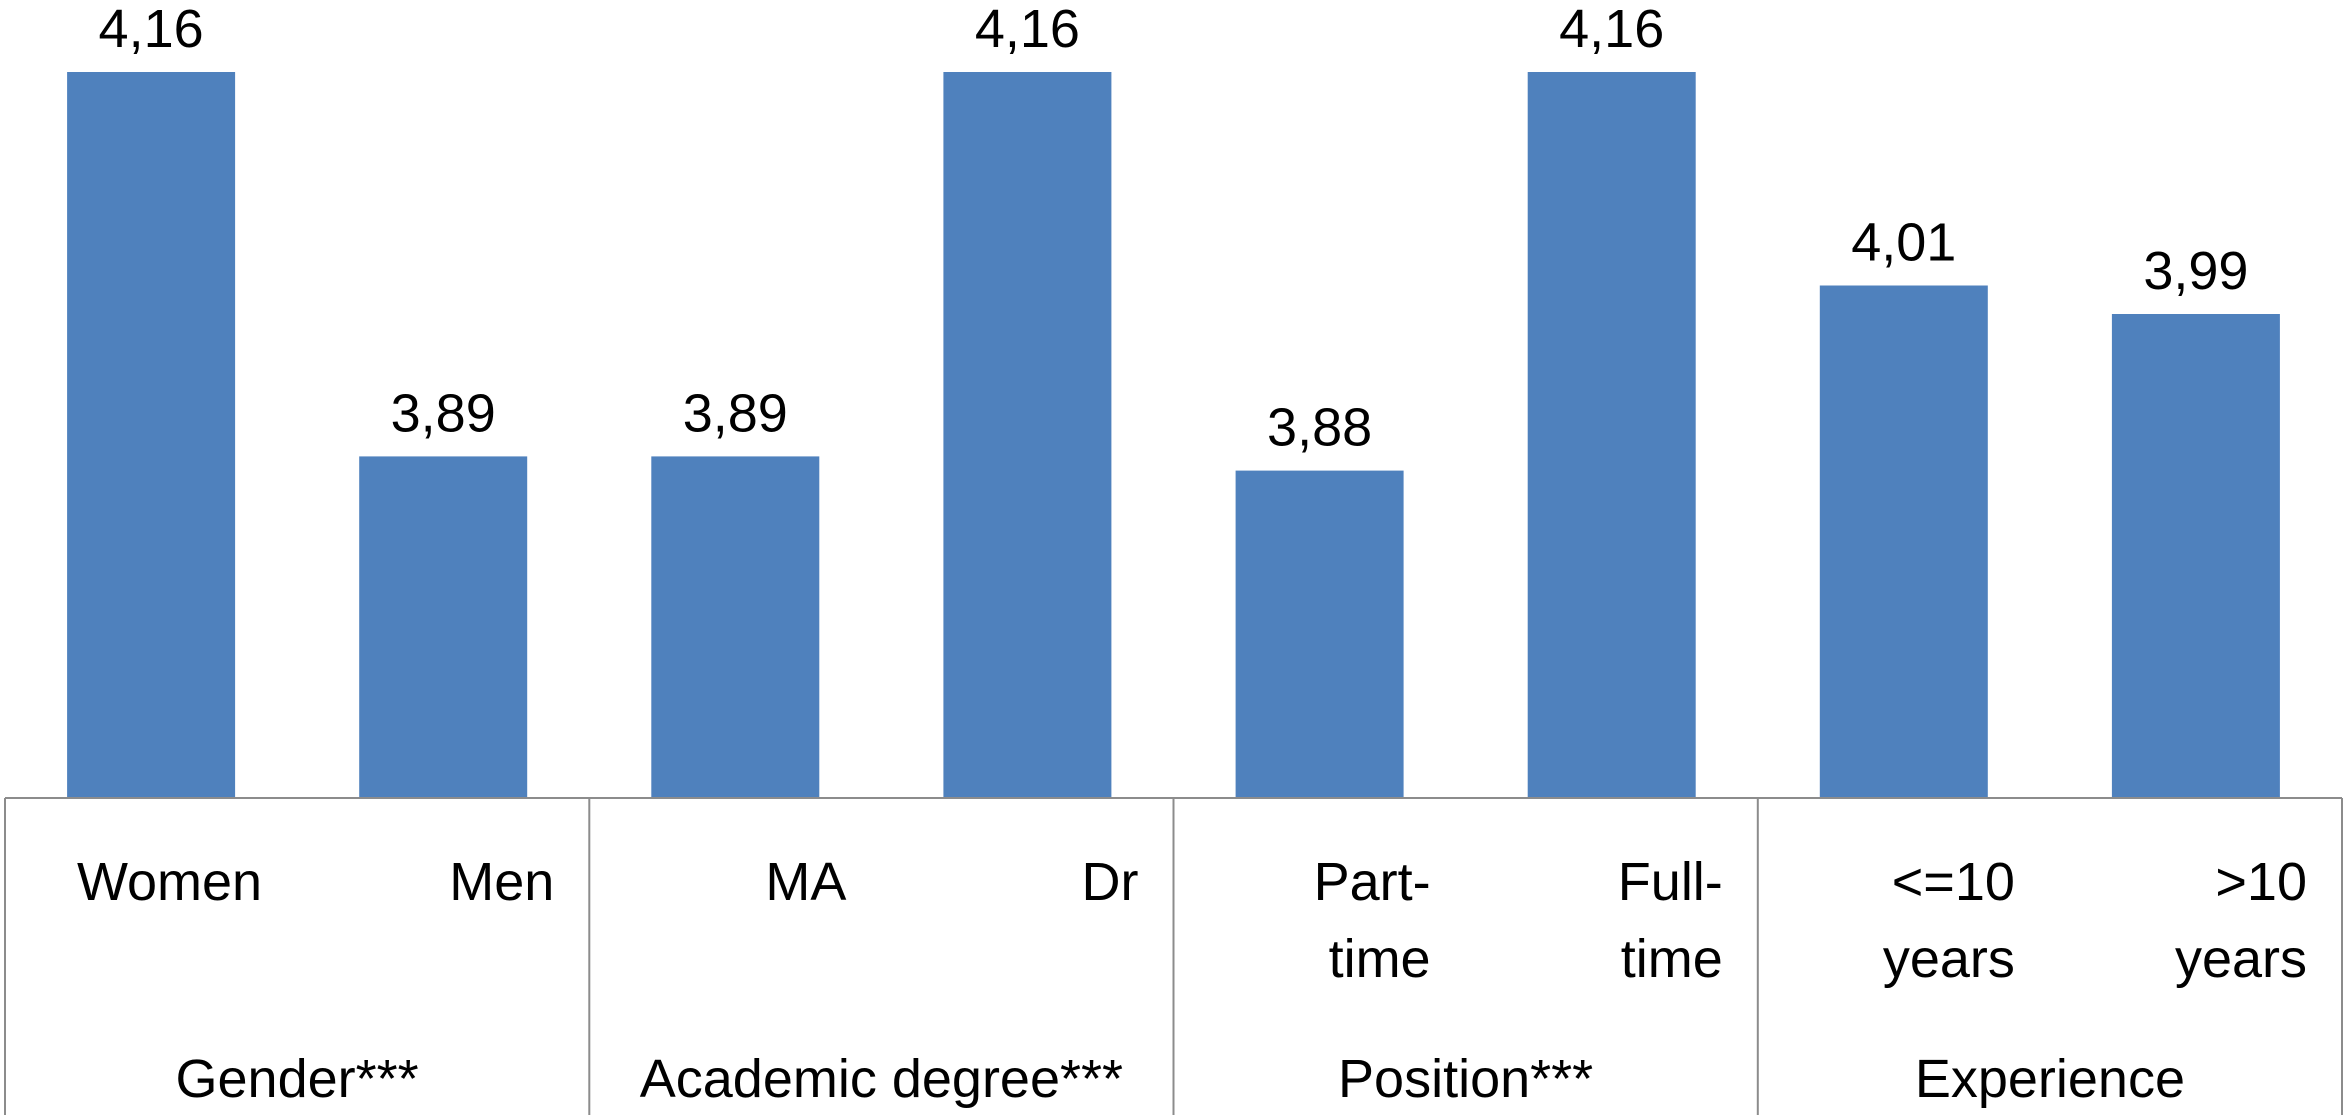 This screenshot has height=1115, width=2344. Describe the element at coordinates (2050, 1079) in the screenshot. I see `group-label-3: Experience` at that location.